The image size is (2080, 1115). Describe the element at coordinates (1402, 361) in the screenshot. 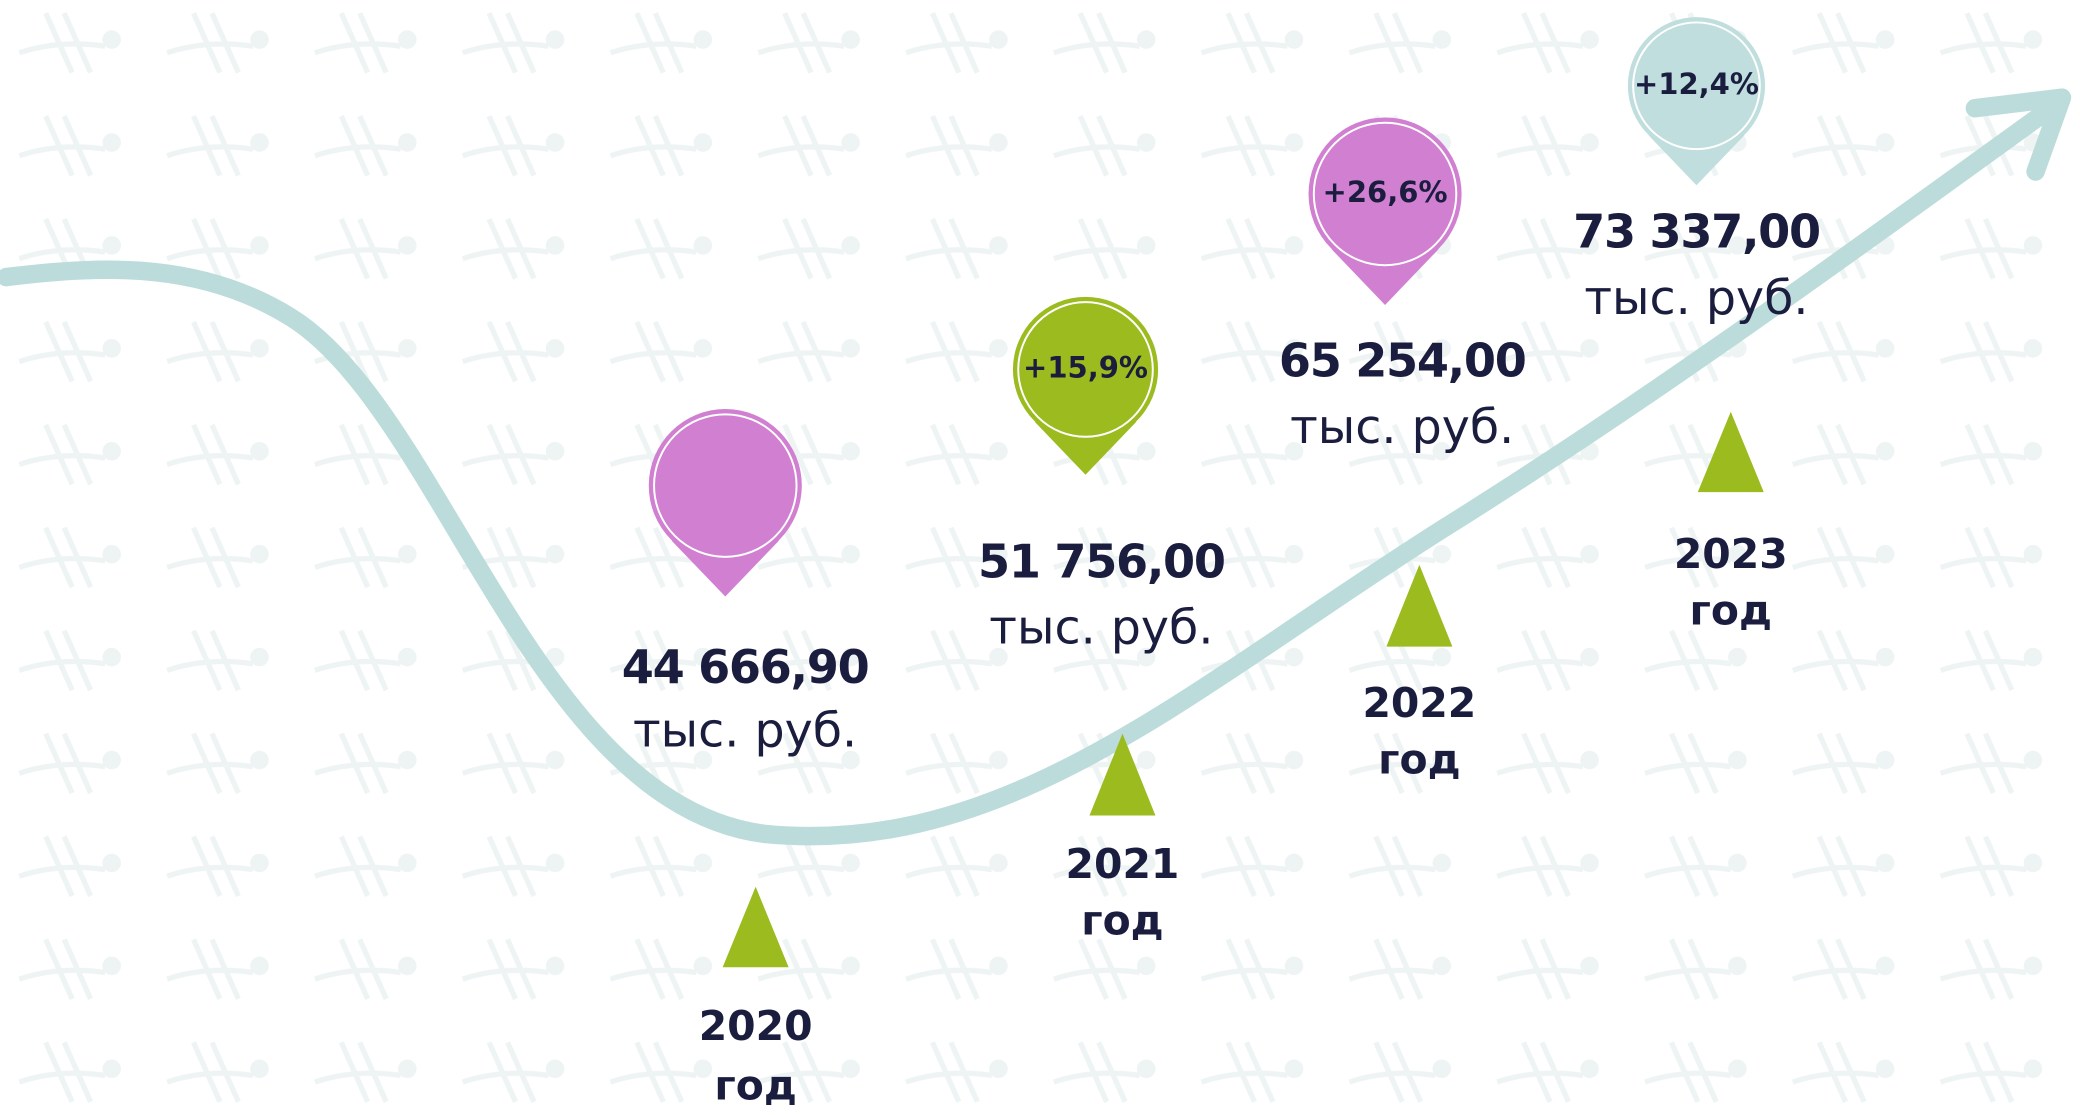

I see `value: 65 254,00` at that location.